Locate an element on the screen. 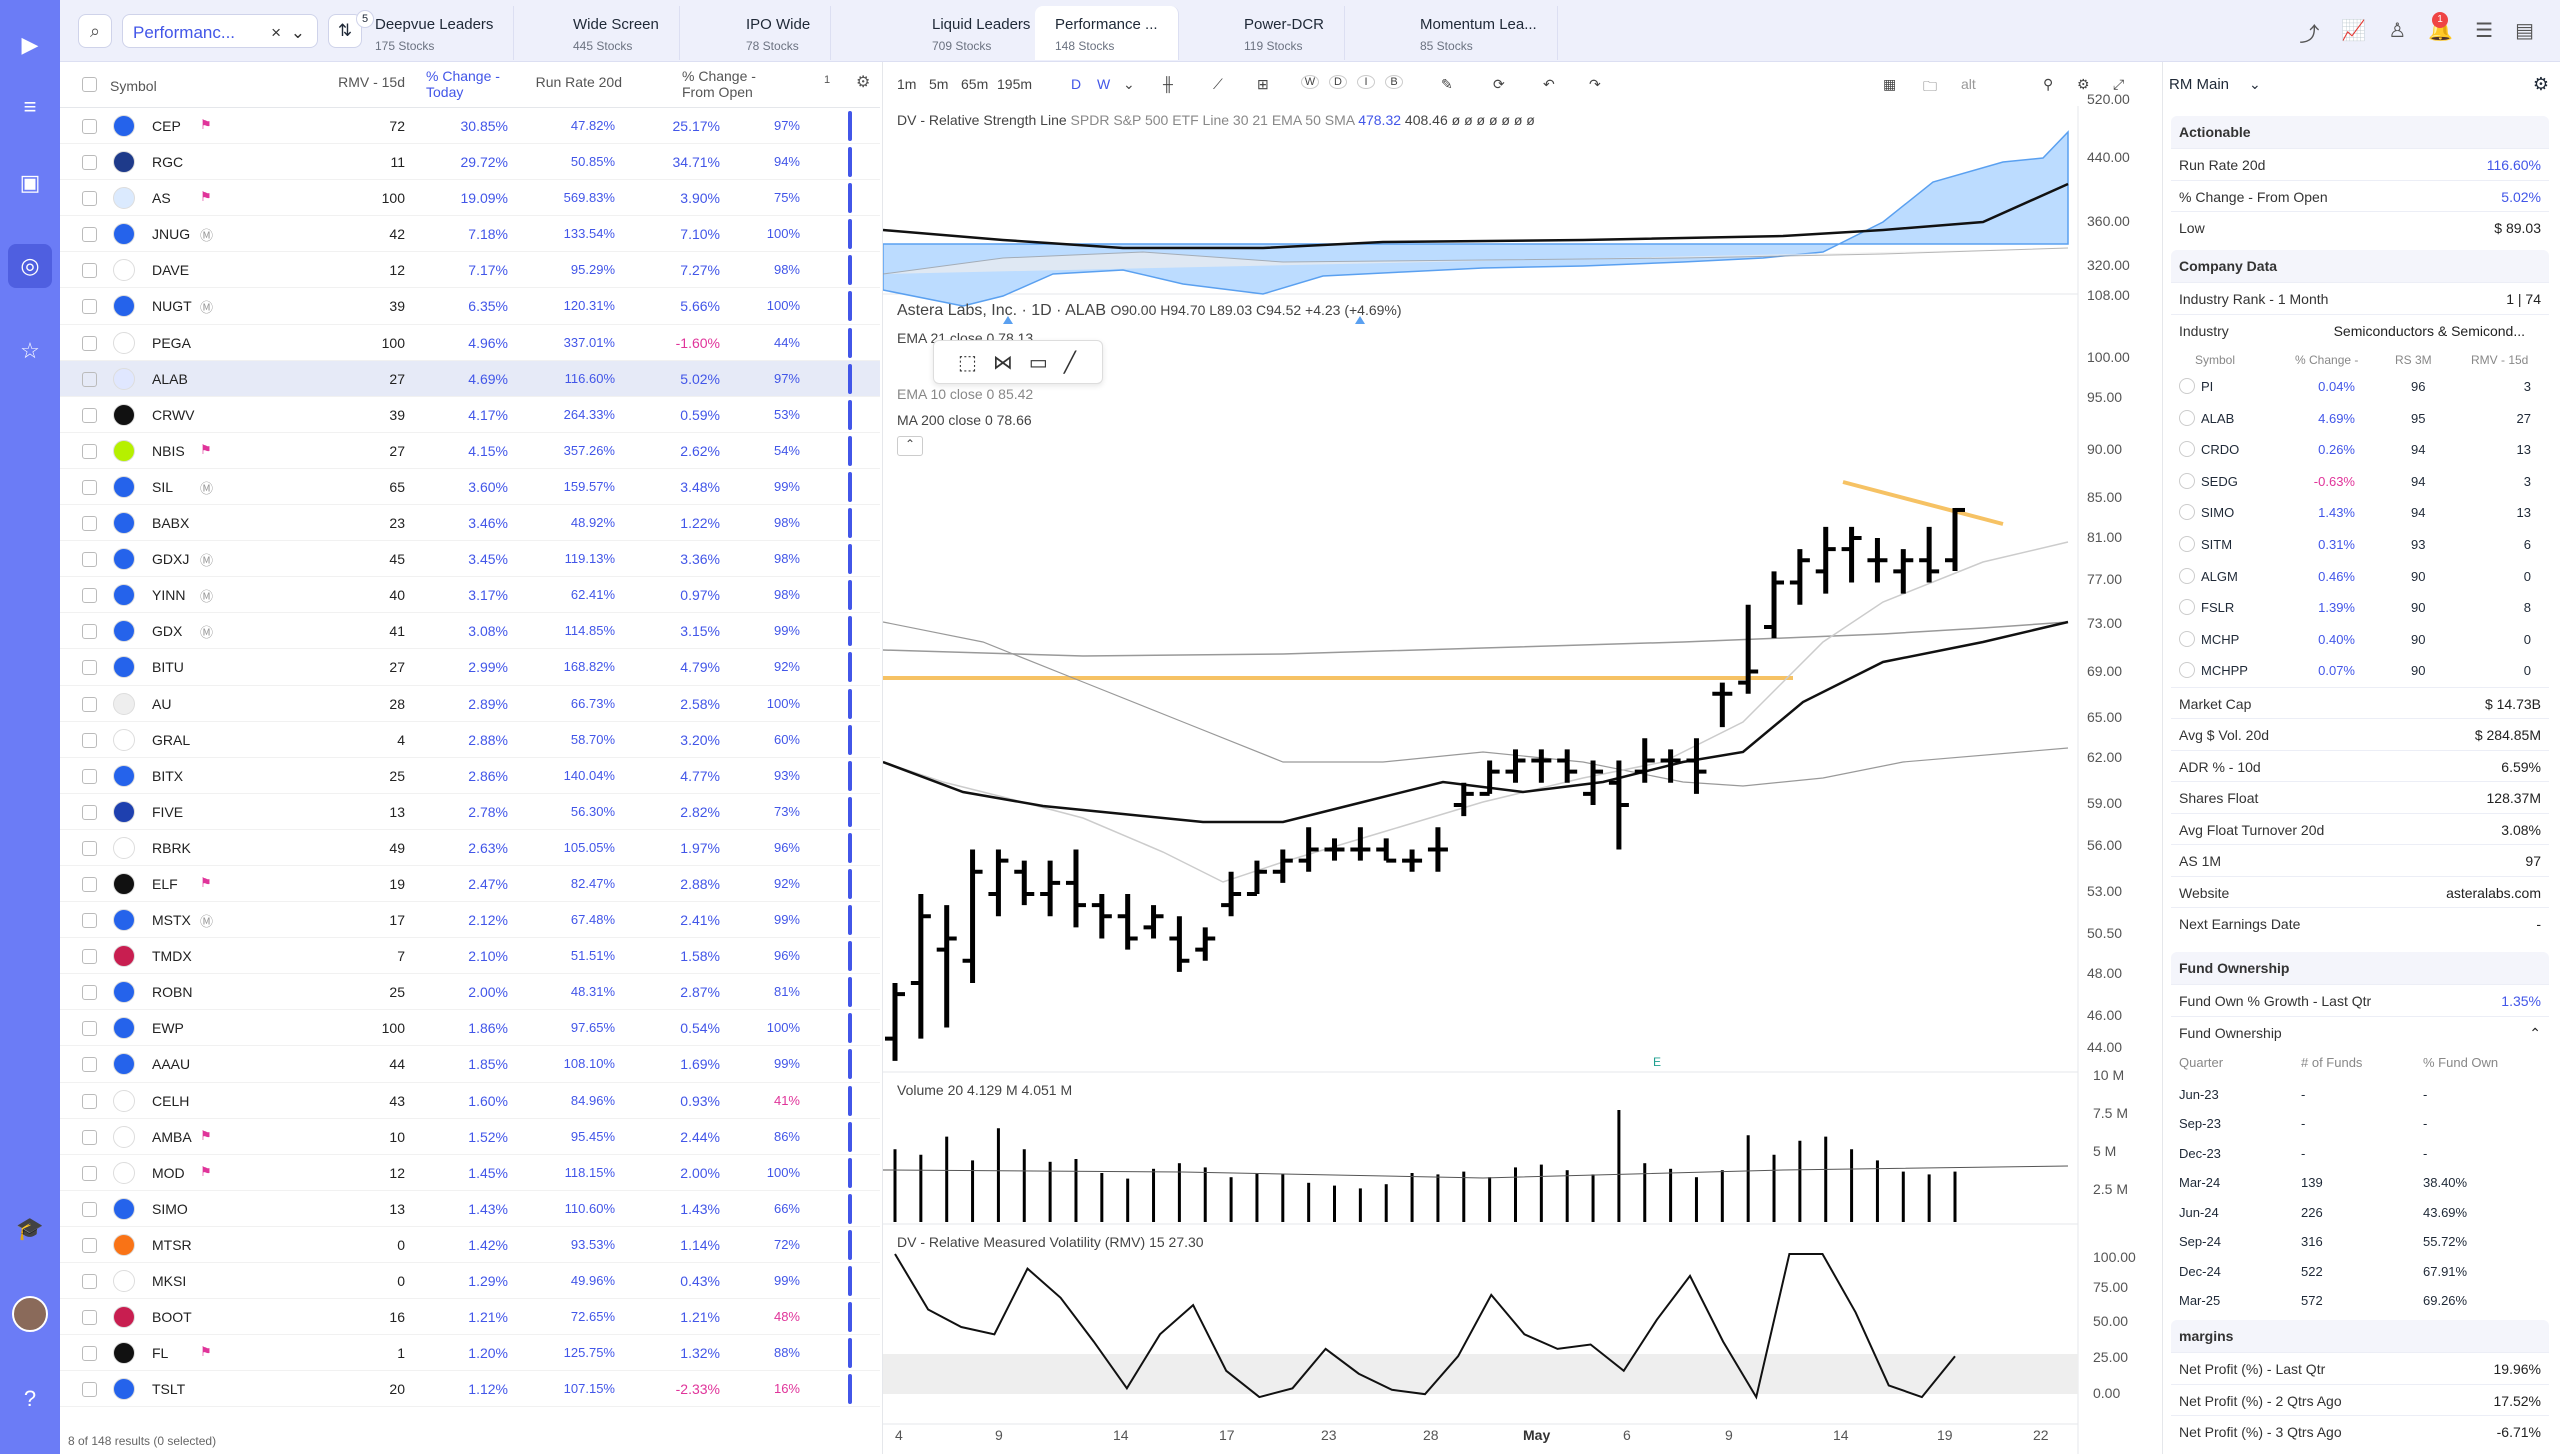 Image resolution: width=2560 pixels, height=1454 pixels. table-row: AAAU 44 1.85% 108.10% 1.69% 99% is located at coordinates (470, 1064).